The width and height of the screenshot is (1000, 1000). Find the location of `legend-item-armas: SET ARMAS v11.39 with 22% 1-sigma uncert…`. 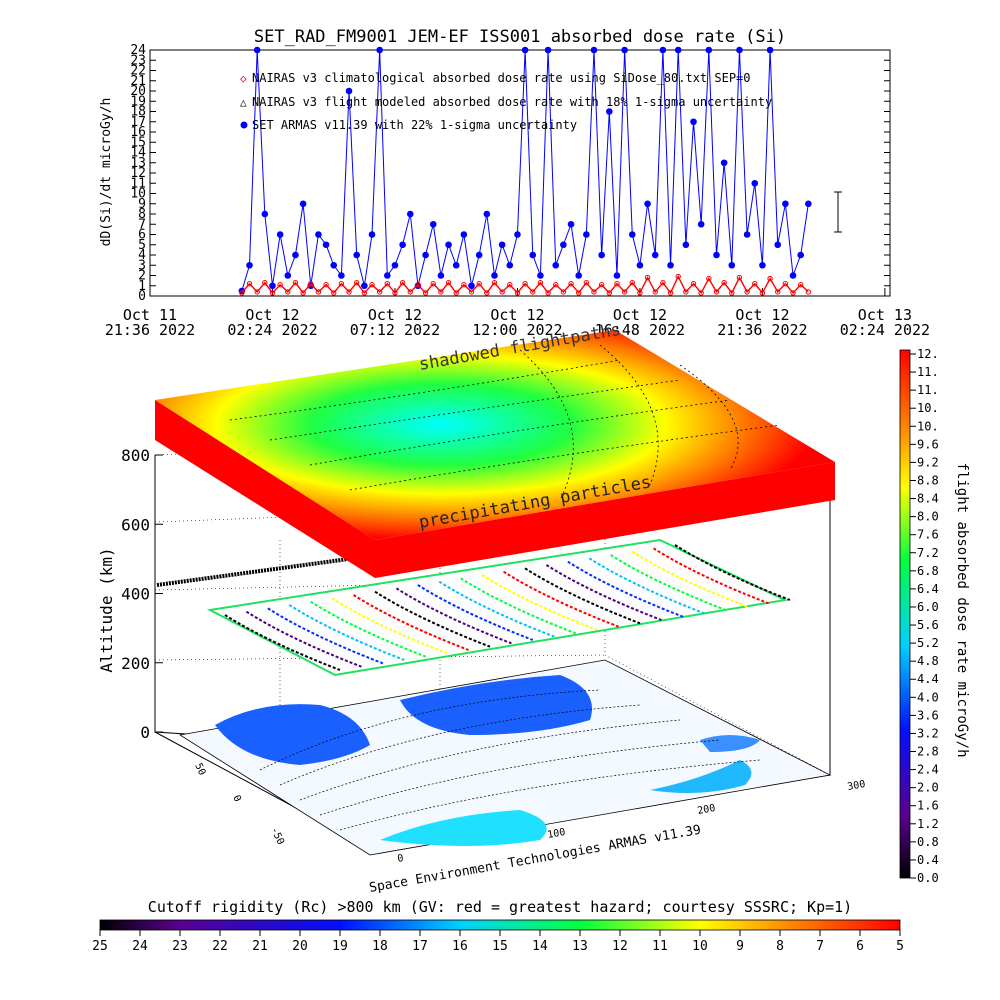

legend-item-armas: SET ARMAS v11.39 with 22% 1-sigma uncert… is located at coordinates (414, 125).